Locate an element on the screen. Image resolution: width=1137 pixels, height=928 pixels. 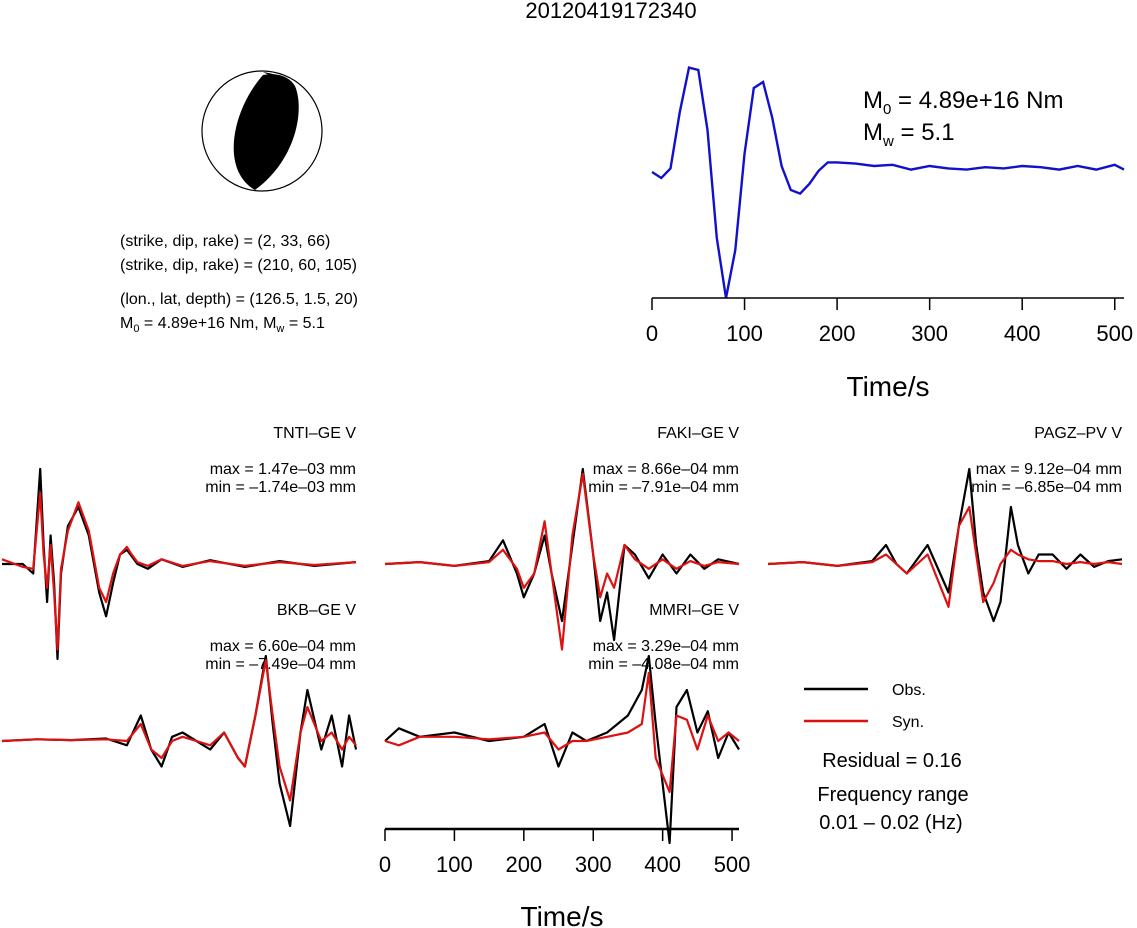
station-max: max = 9.12e–04 mm is located at coordinates (1049, 469).